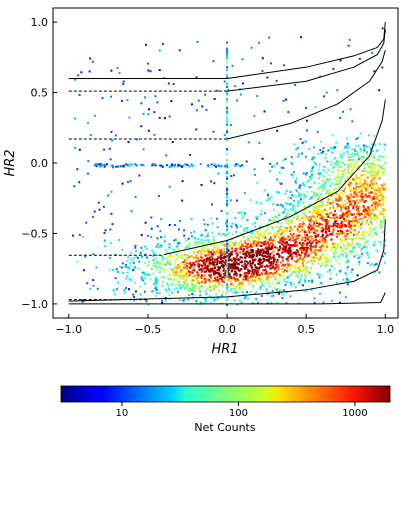 This screenshot has width=407, height=523. Describe the element at coordinates (40, 93) in the screenshot. I see `y-tick-label: 0.5` at that location.